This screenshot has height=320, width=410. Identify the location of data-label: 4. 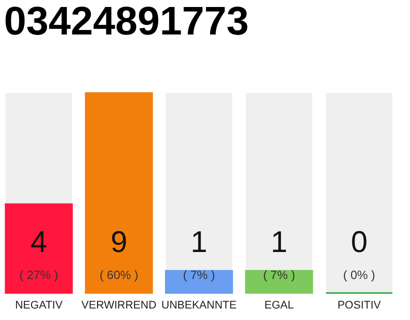
(39, 242).